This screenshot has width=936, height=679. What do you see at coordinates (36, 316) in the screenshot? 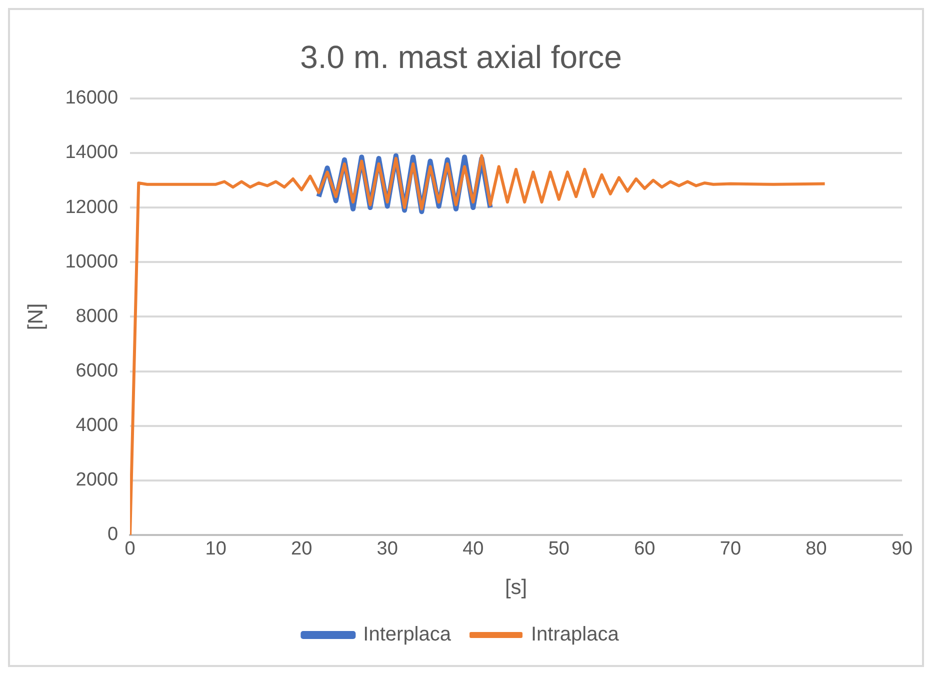
I see `y-axis-title: [N]` at bounding box center [36, 316].